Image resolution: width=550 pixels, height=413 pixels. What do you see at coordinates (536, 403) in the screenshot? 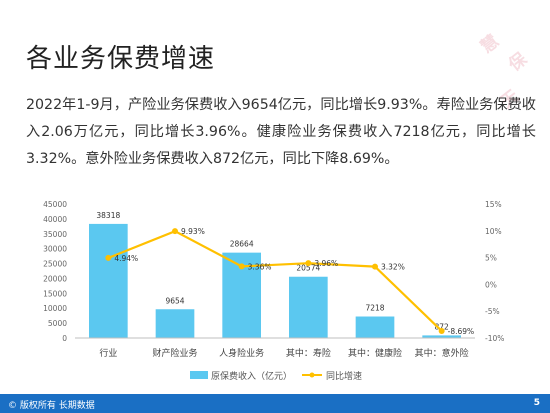
I see `page-number: 5` at bounding box center [536, 403].